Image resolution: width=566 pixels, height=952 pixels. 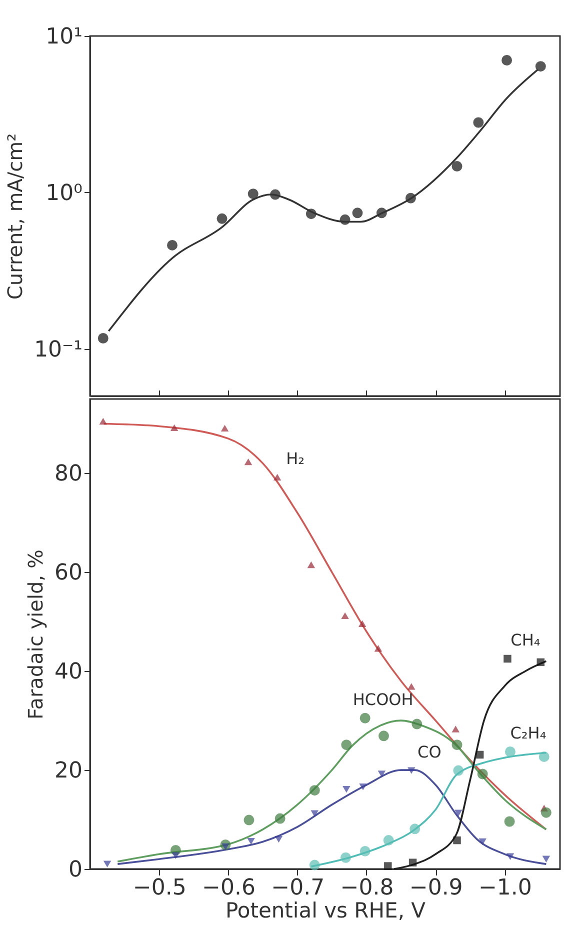 What do you see at coordinates (68, 771) in the screenshot?
I see `y-tick-label: 20` at bounding box center [68, 771].